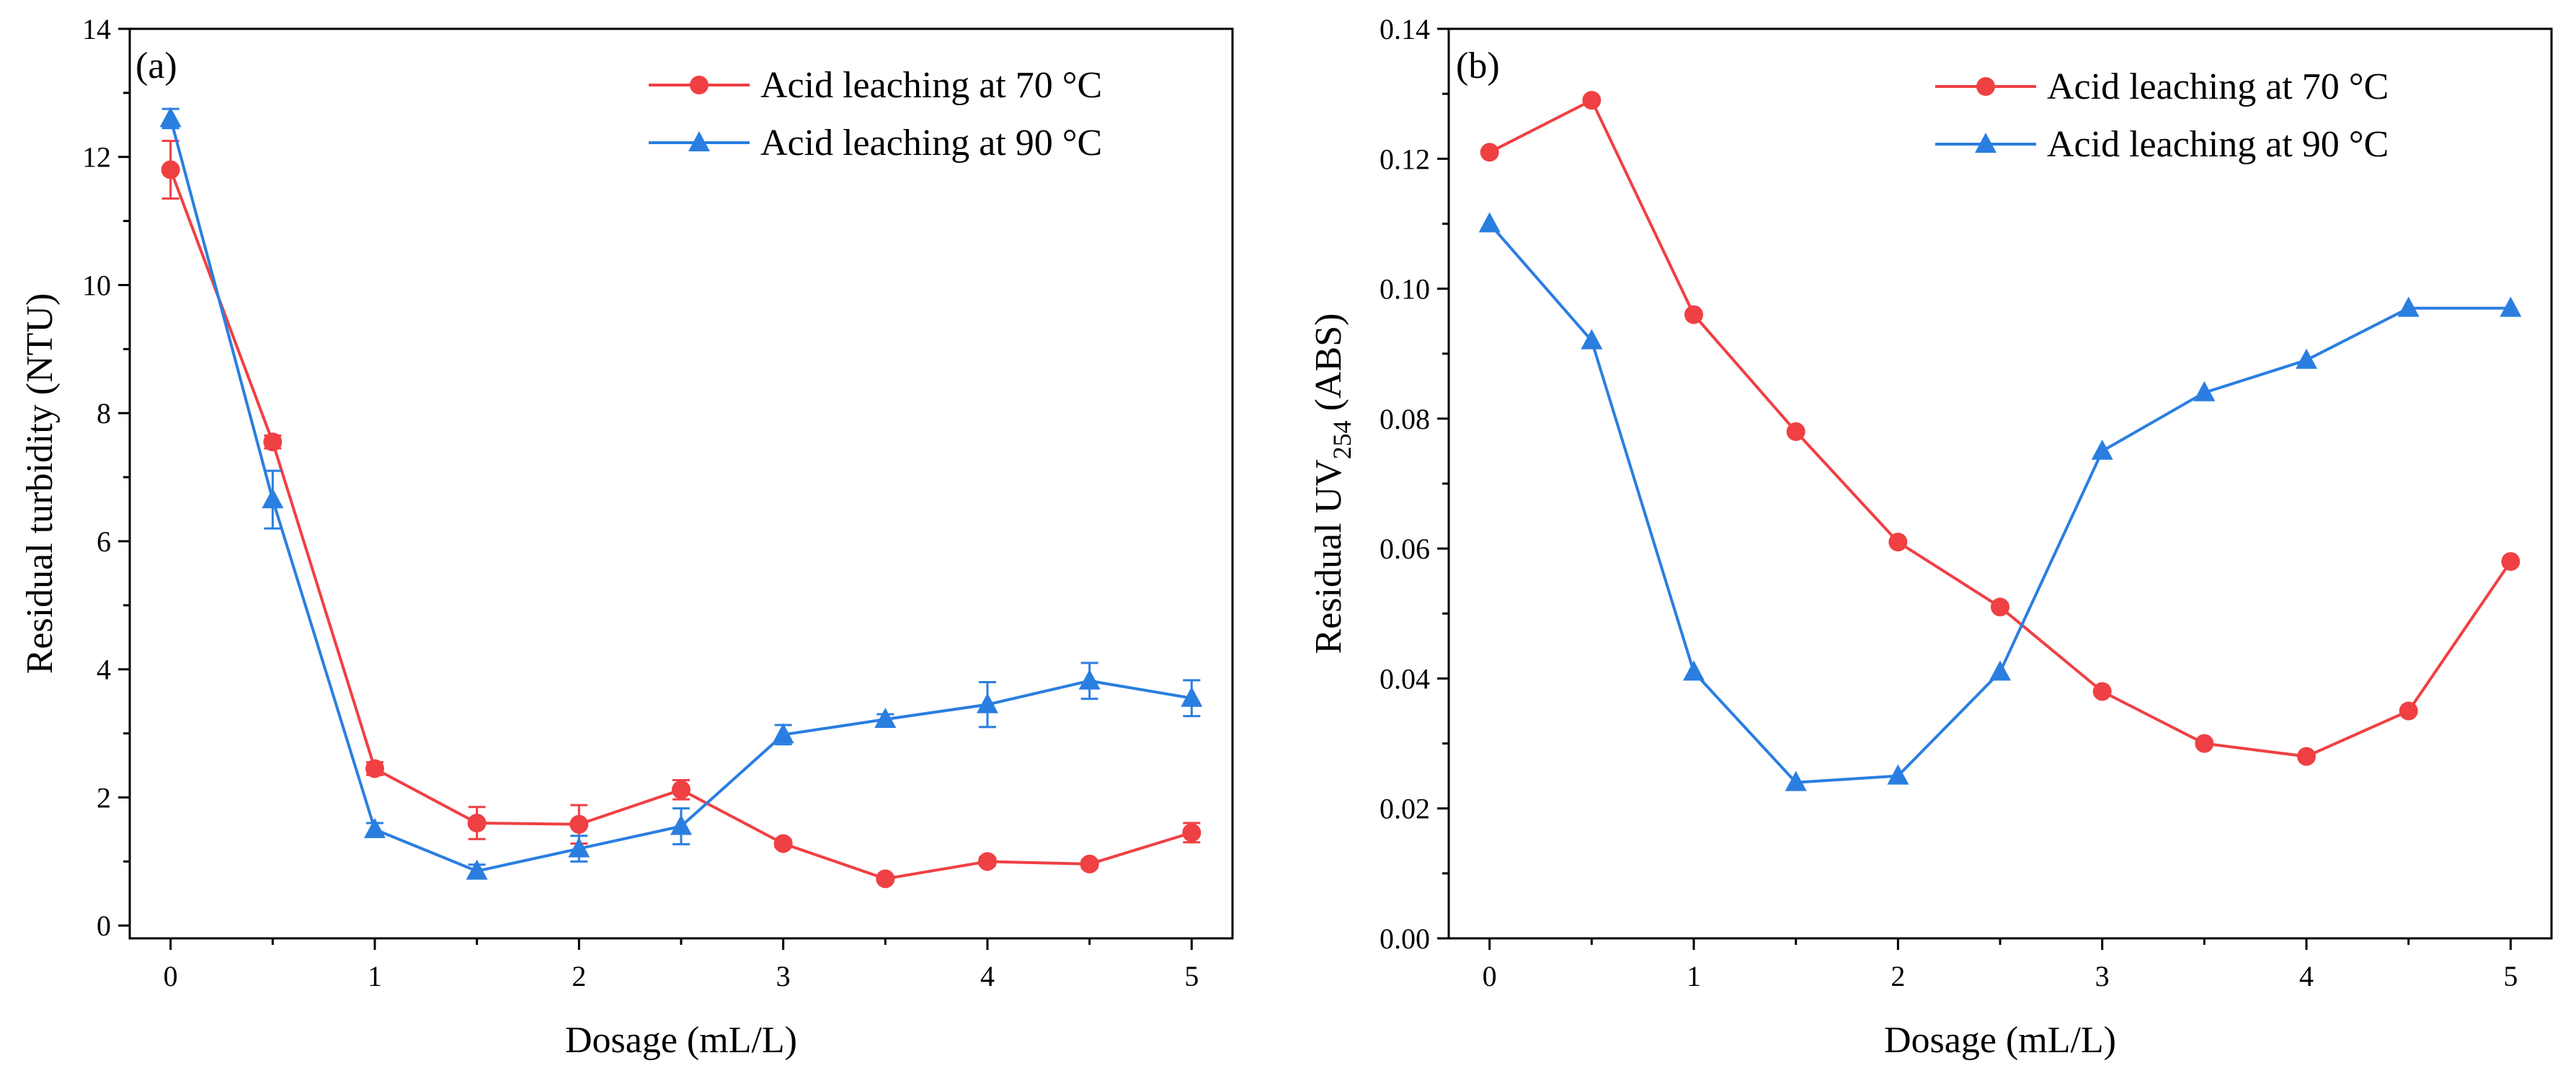  What do you see at coordinates (2000, 1040) in the screenshot?
I see `x-axis-title-b: Dosage (mL/L)` at bounding box center [2000, 1040].